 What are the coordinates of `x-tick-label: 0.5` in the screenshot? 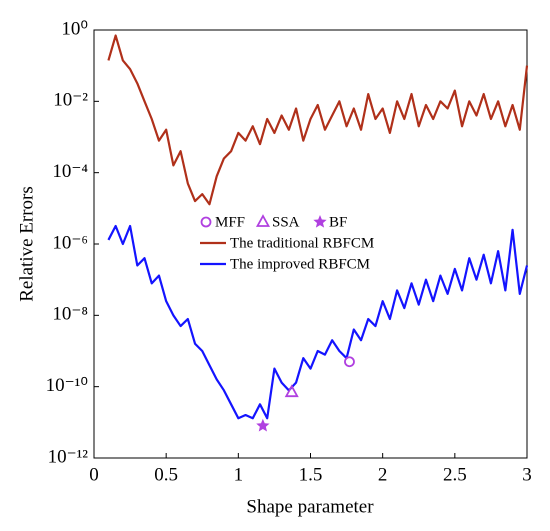 It's located at (166, 474).